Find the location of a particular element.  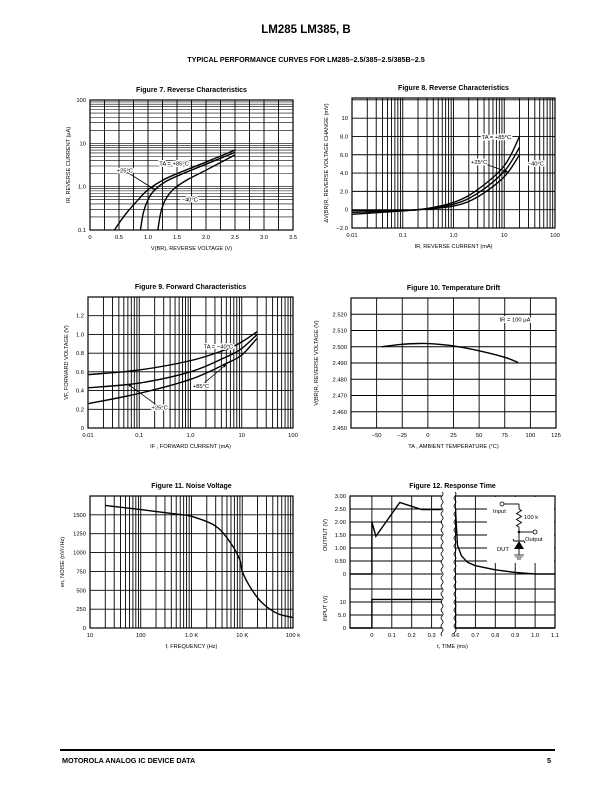

y-axis-label: V(BR)R, REVERSE VOLTAGE (V) is located at coordinates (317, 362).